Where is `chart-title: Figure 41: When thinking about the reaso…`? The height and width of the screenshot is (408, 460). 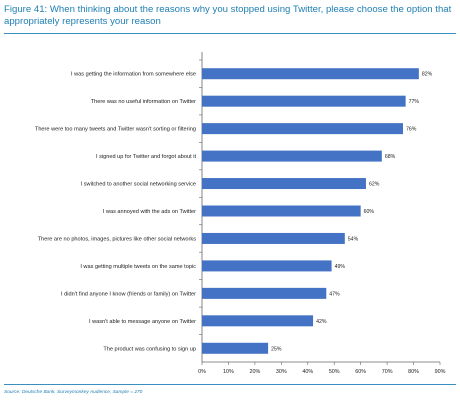 chart-title: Figure 41: When thinking about the reaso… is located at coordinates (228, 15).